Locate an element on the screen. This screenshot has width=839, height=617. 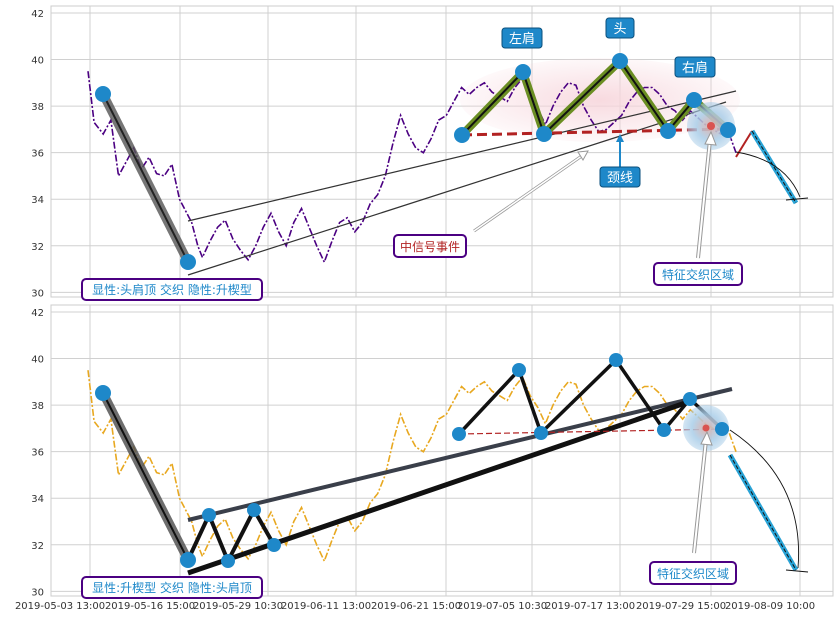
top-marker-head is located at coordinates (620, 61).